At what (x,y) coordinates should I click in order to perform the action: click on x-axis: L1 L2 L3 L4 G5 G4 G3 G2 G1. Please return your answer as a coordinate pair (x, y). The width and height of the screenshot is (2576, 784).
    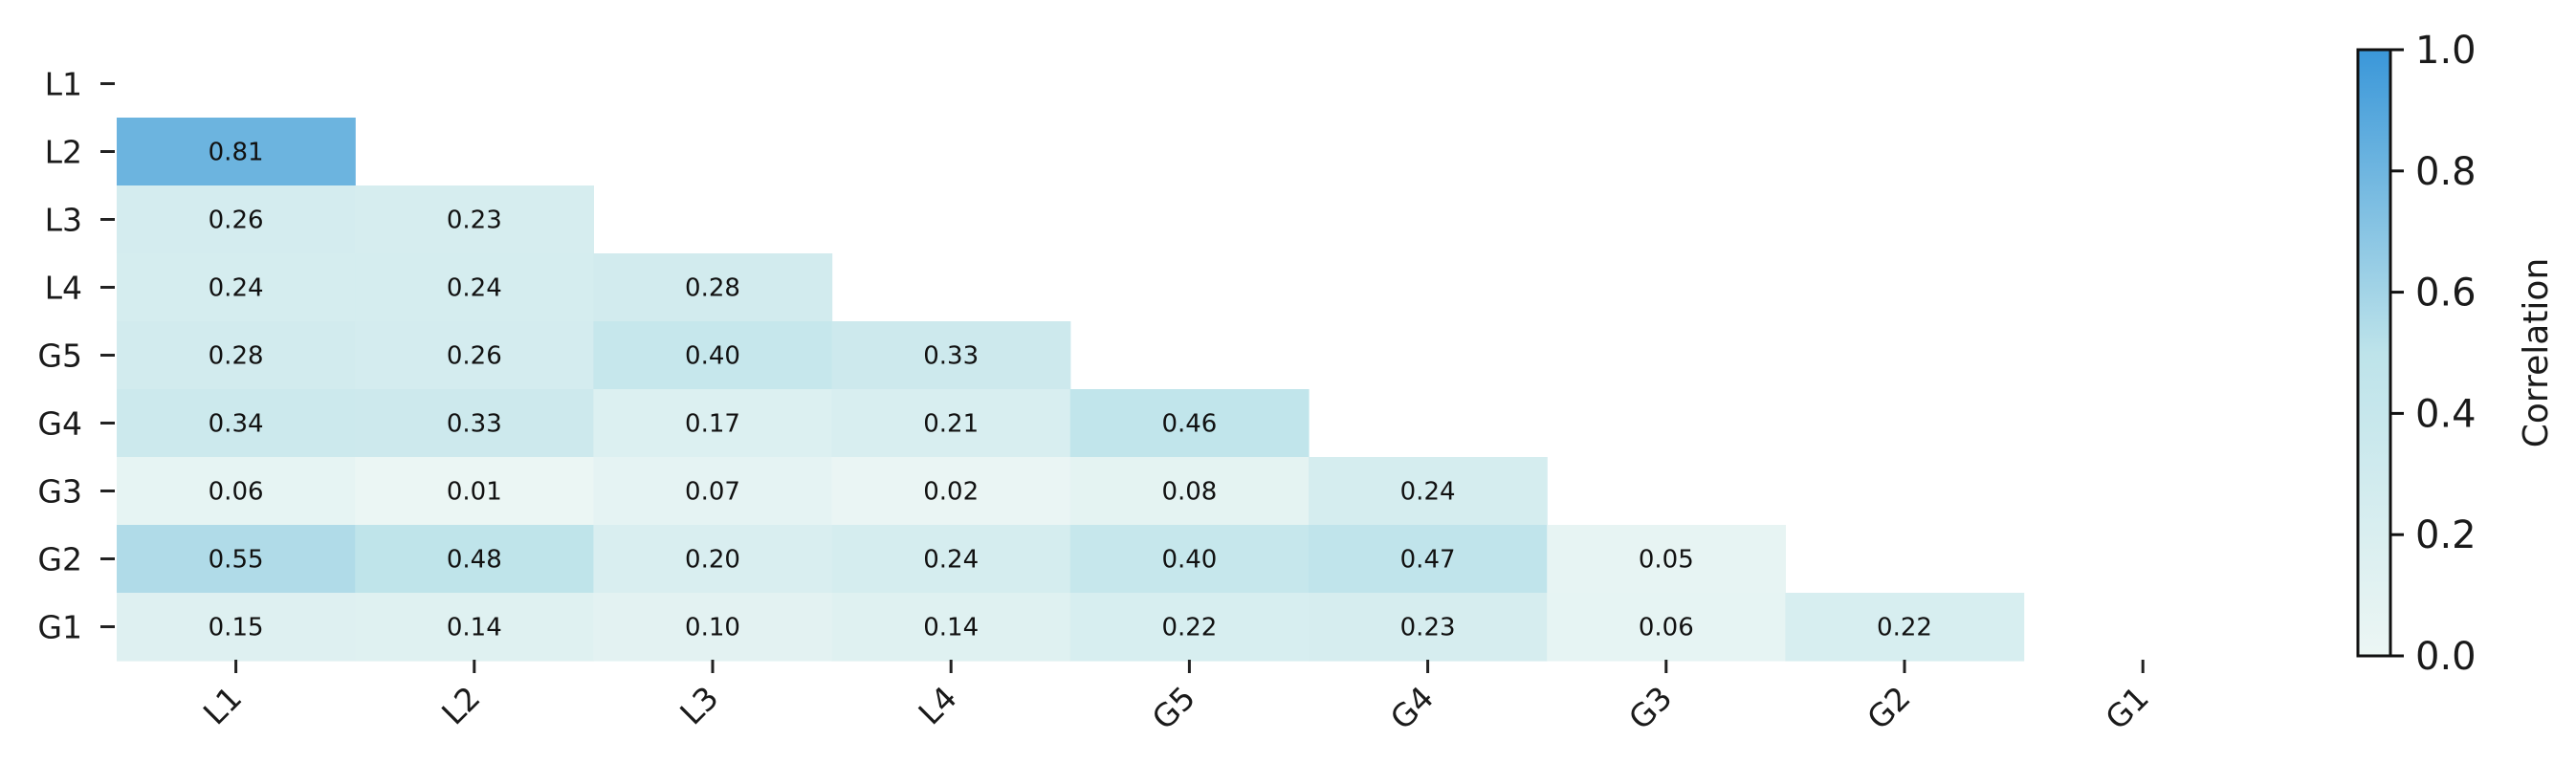
    Looking at the image, I should click on (1176, 698).